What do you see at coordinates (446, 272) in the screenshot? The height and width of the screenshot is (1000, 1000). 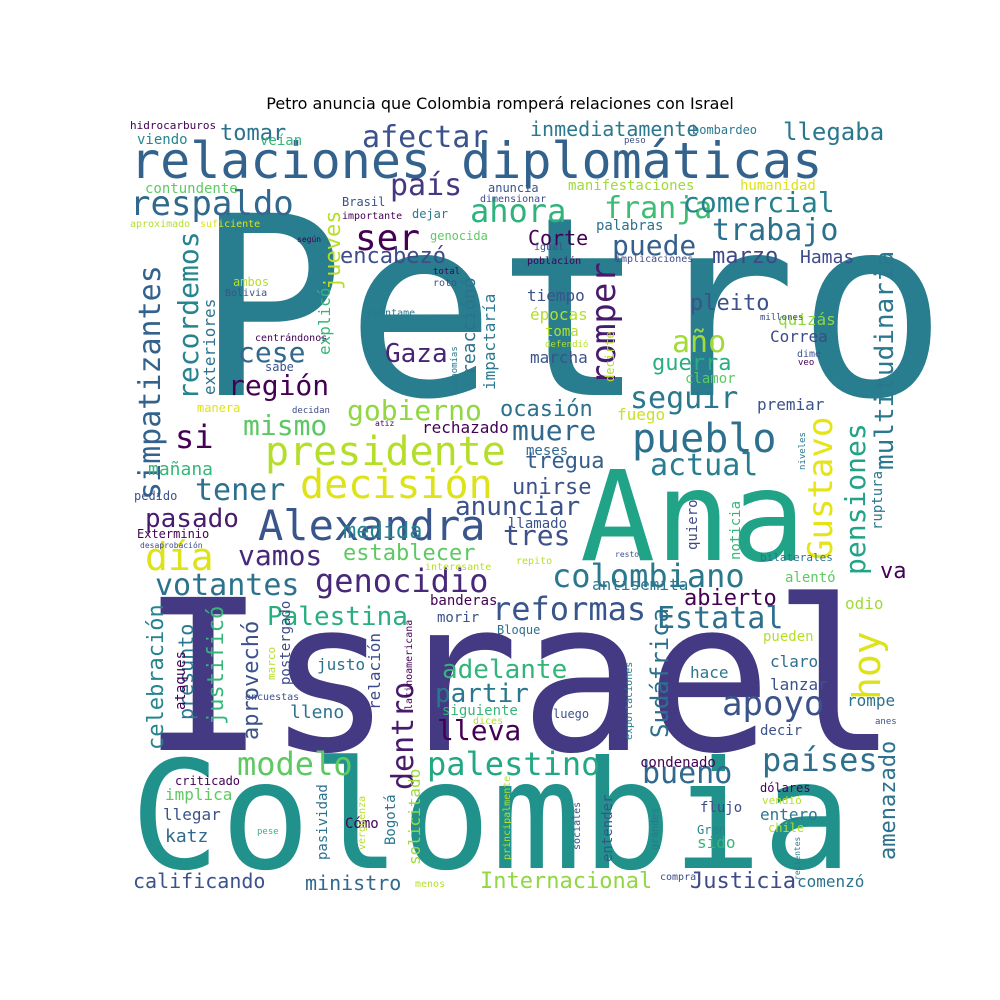 I see `cloud-word: total` at bounding box center [446, 272].